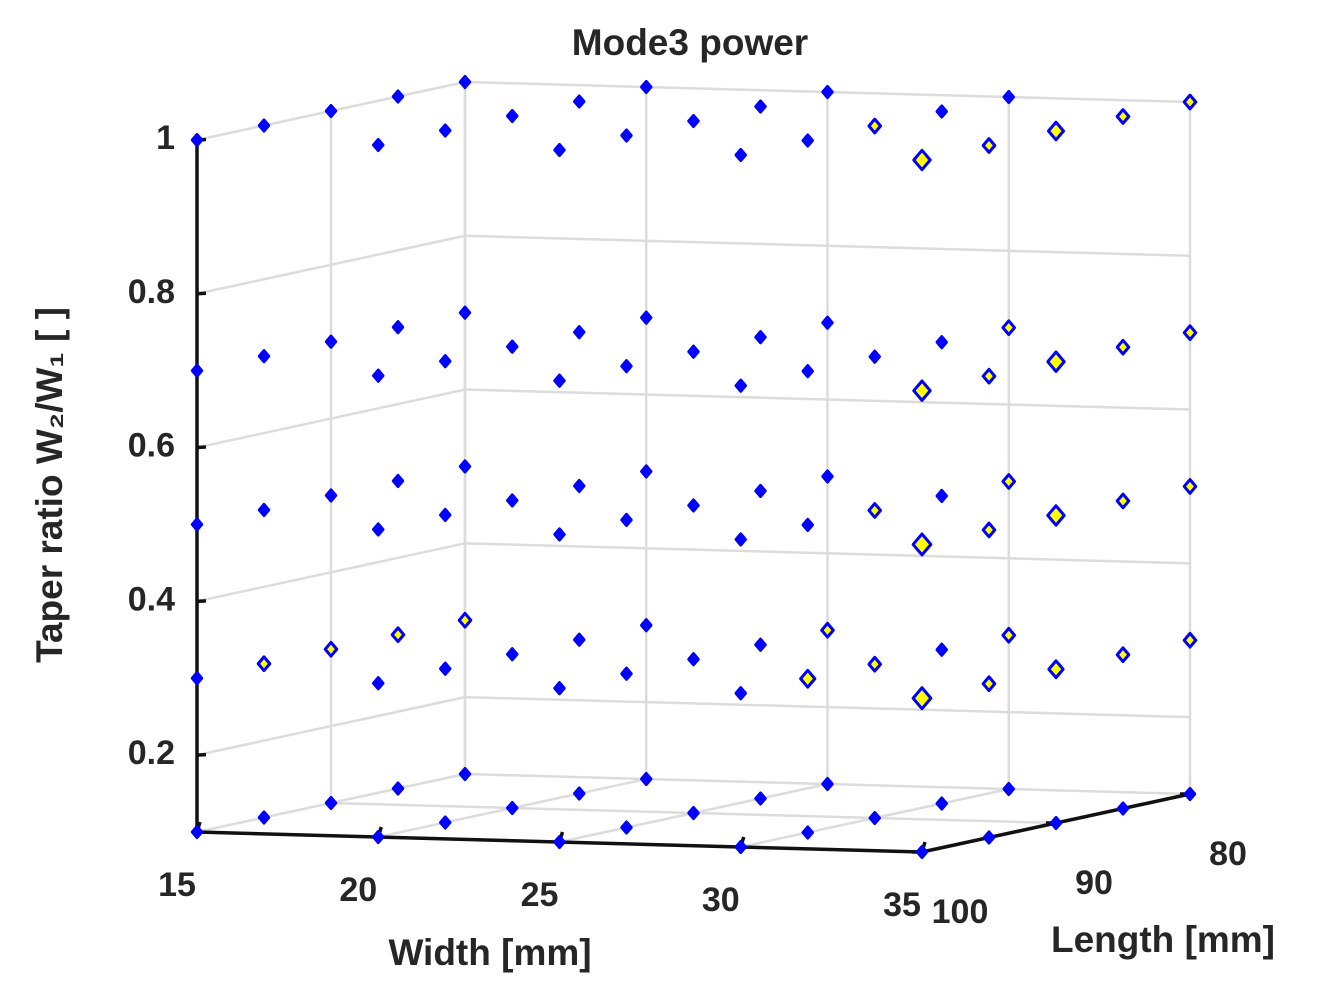 The width and height of the screenshot is (1328, 1000). Describe the element at coordinates (151, 292) in the screenshot. I see `z-tick-label: 0.8` at that location.